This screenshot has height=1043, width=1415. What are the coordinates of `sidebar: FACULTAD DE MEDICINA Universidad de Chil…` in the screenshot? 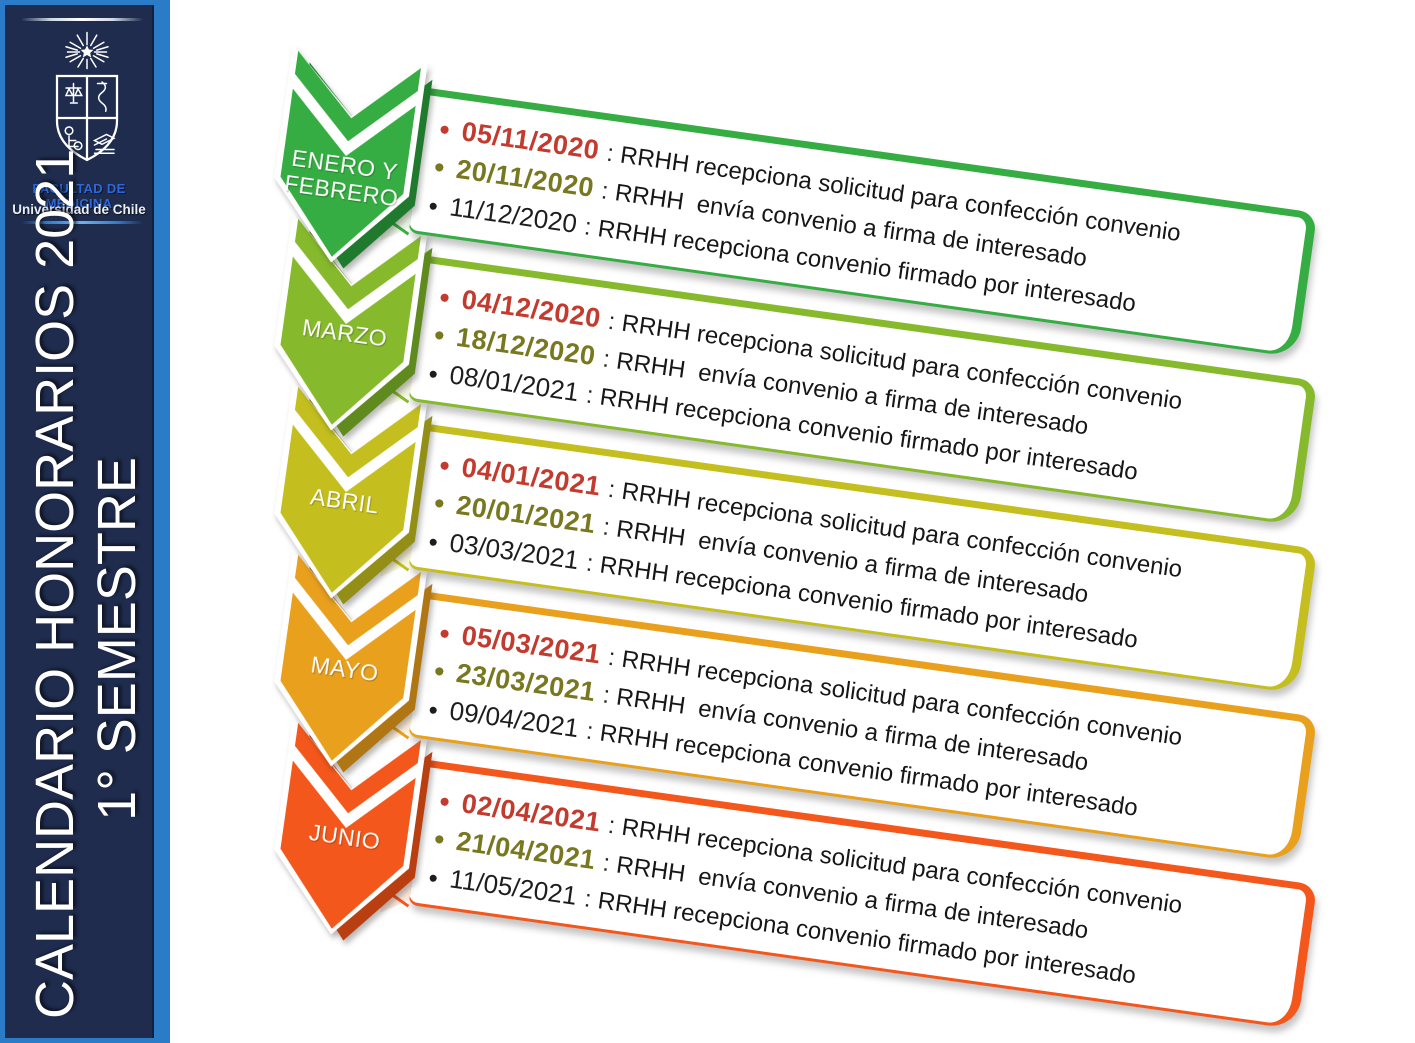 It's located at (85, 521).